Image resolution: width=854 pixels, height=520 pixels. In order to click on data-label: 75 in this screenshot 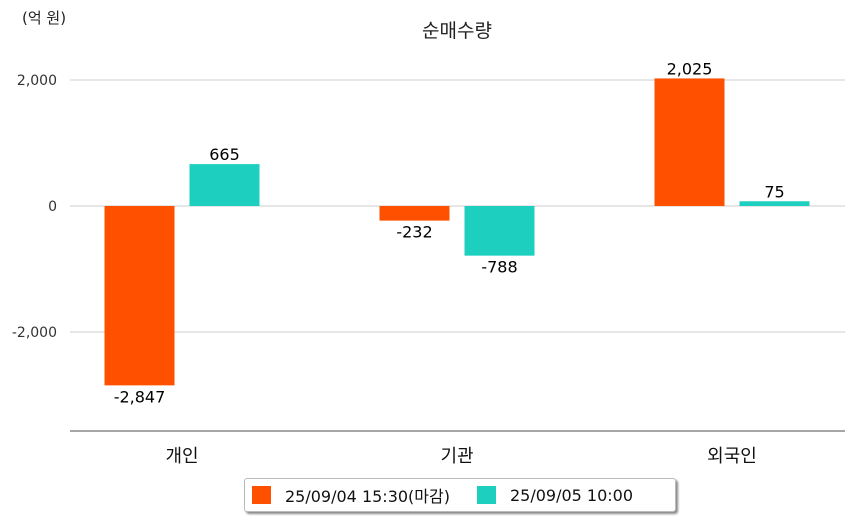, I will do `click(774, 191)`.